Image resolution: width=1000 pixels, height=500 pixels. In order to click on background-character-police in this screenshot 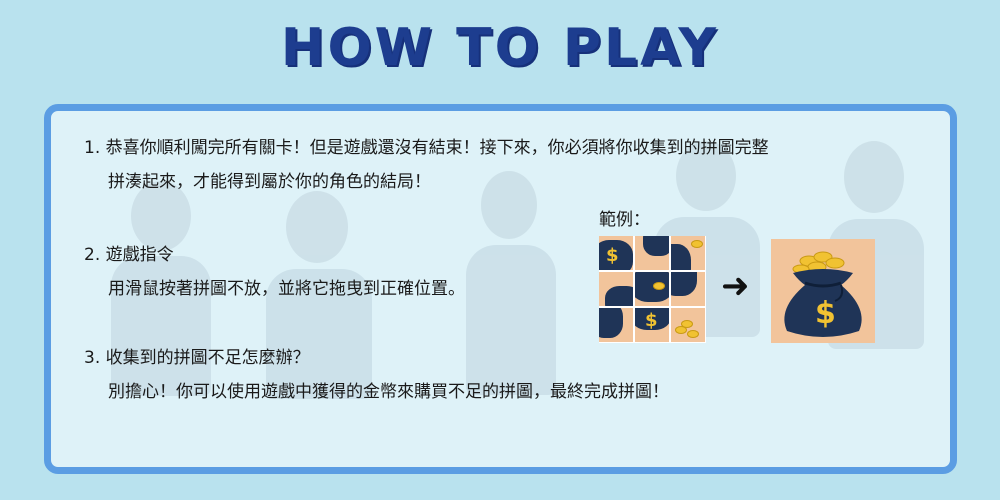, I will do `click(321, 301)`.